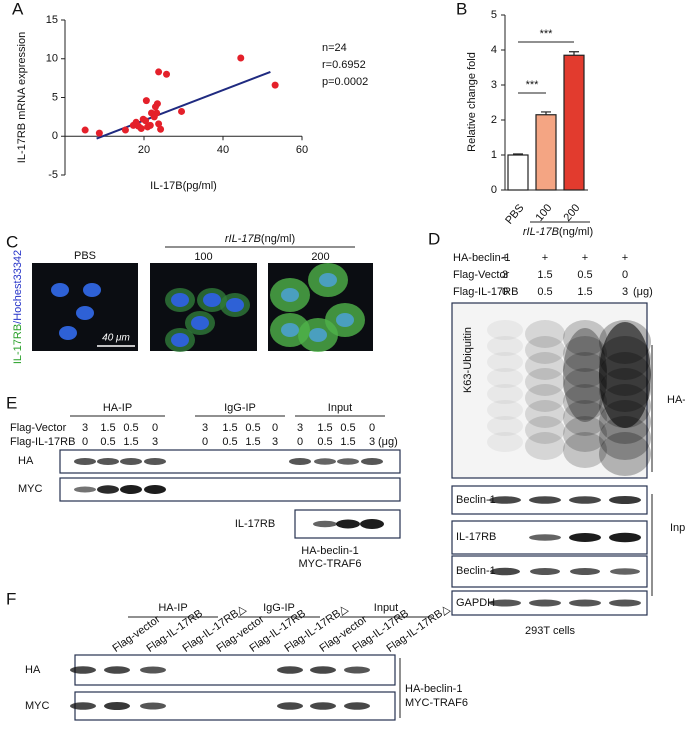 The image size is (685, 734). I want to click on y-tick-label: -5, so click(53, 175).